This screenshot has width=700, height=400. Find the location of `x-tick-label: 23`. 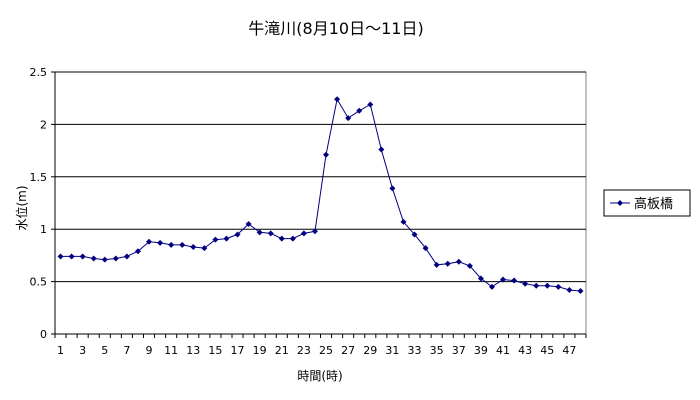

x-tick-label: 23 is located at coordinates (304, 350).